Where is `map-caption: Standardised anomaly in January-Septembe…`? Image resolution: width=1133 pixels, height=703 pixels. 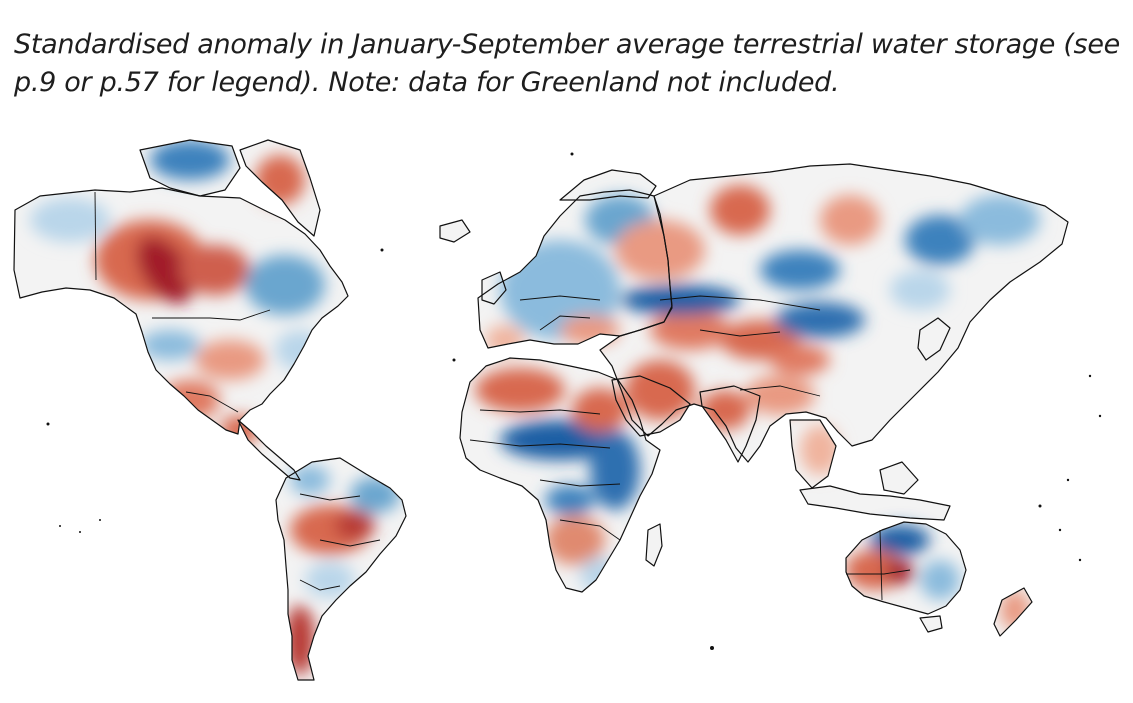
map-caption: Standardised anomaly in January-Septembe… is located at coordinates (569, 64).